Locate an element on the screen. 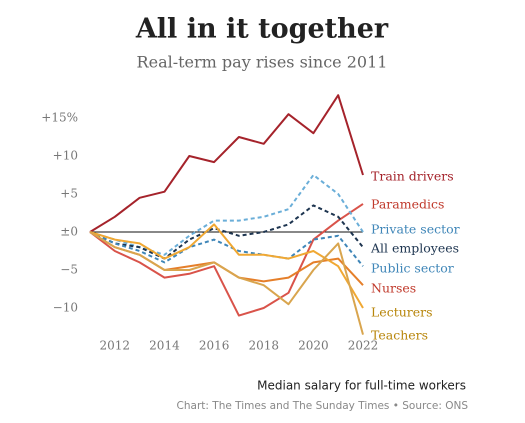 This screenshot has height=423, width=525. series-label: Lecturers is located at coordinates (402, 312).